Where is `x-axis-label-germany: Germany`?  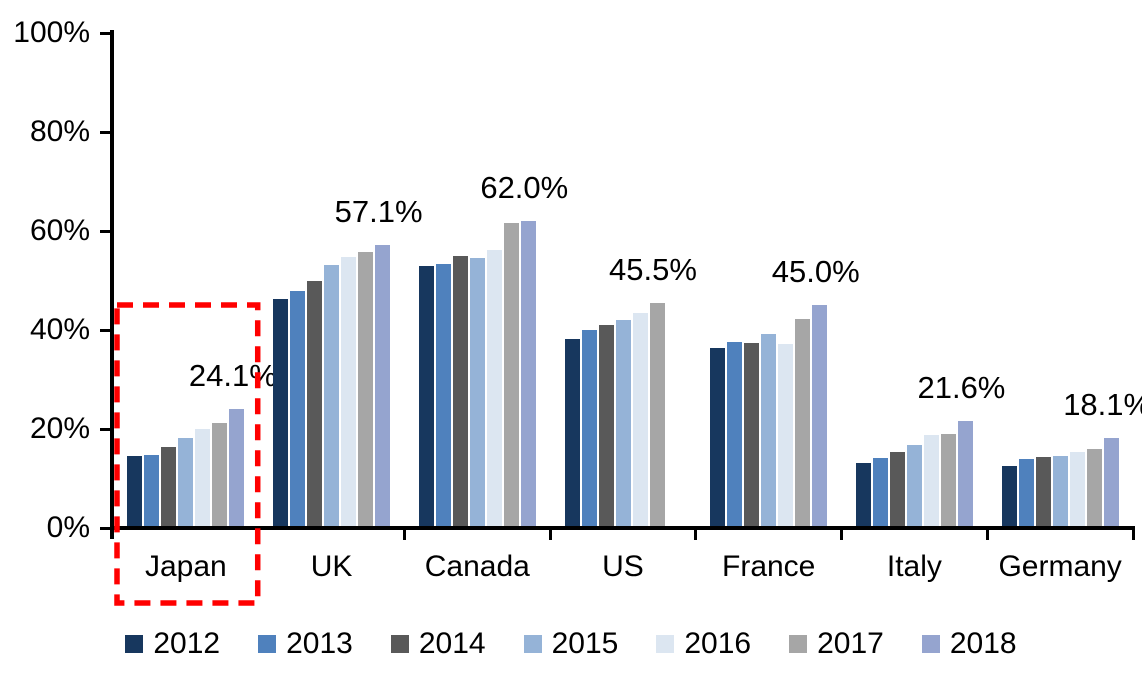
x-axis-label-germany: Germany is located at coordinates (1060, 566).